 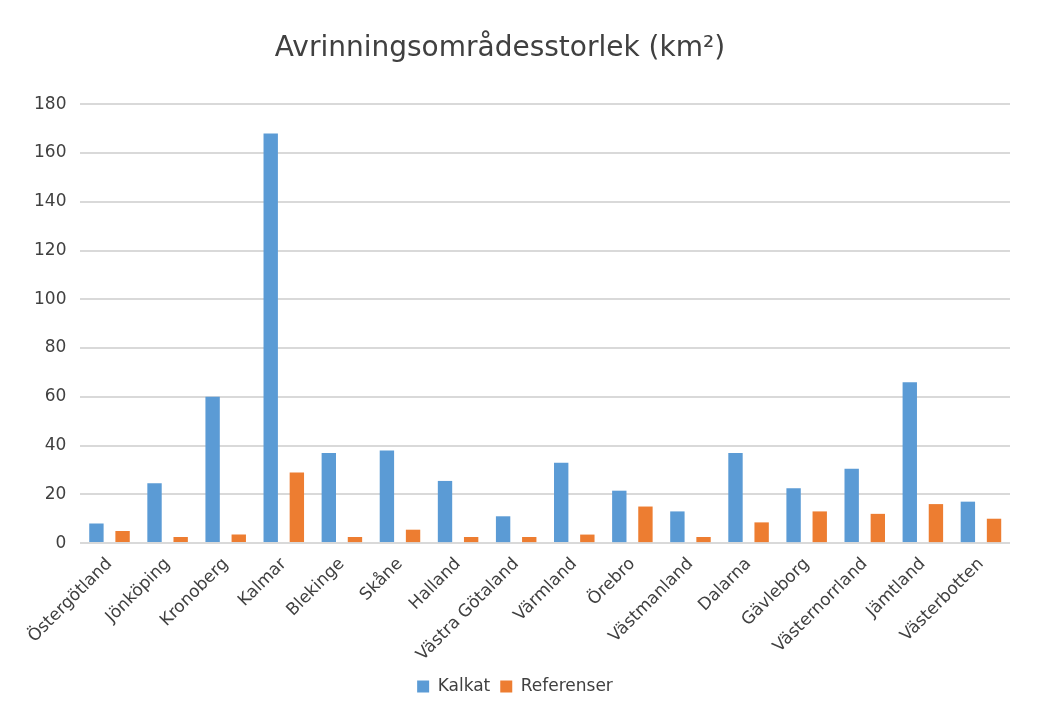 I want to click on y-tick-label: 160, so click(x=50, y=151).